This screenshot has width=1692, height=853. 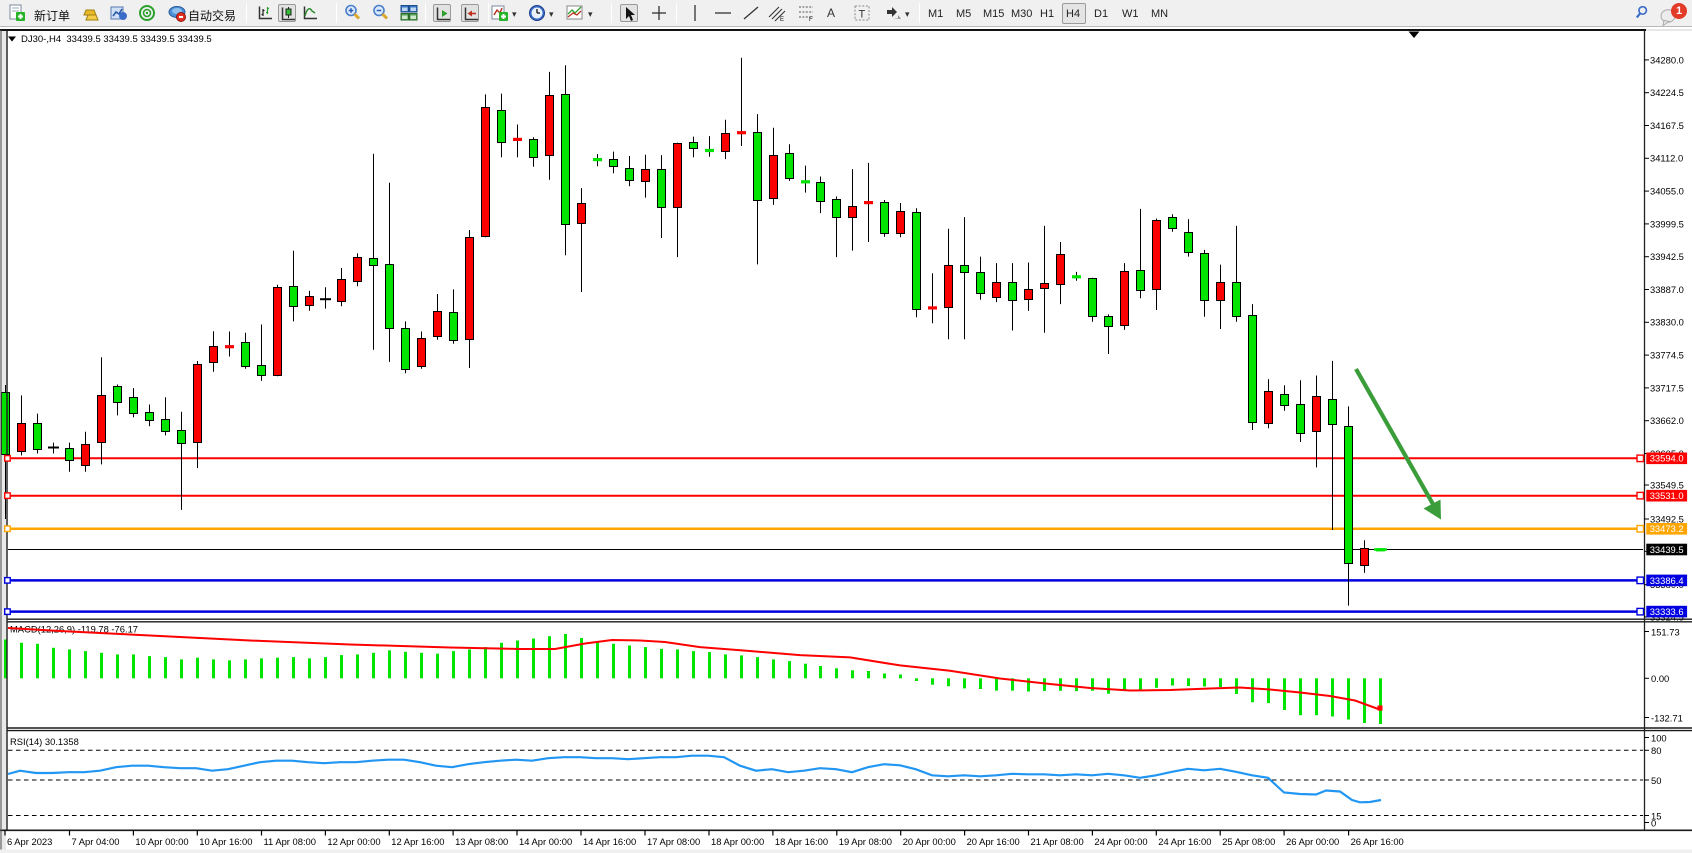 What do you see at coordinates (29, 841) in the screenshot?
I see `svg-text: 6 Apr 2023` at bounding box center [29, 841].